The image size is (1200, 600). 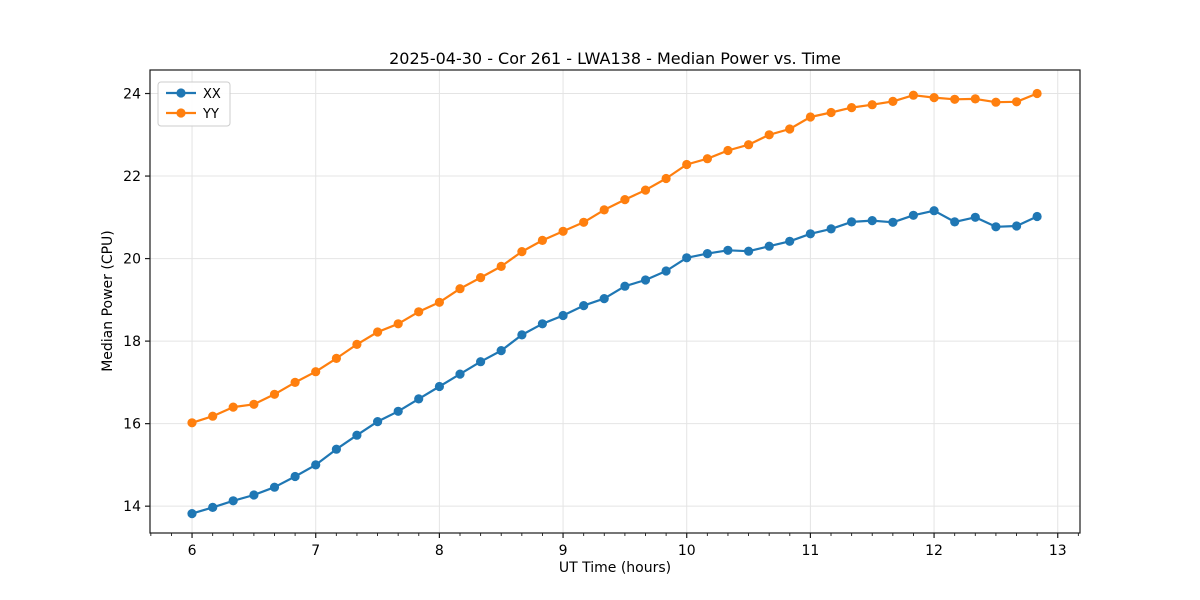 I want to click on x-tick-label: 6, so click(x=192, y=551).